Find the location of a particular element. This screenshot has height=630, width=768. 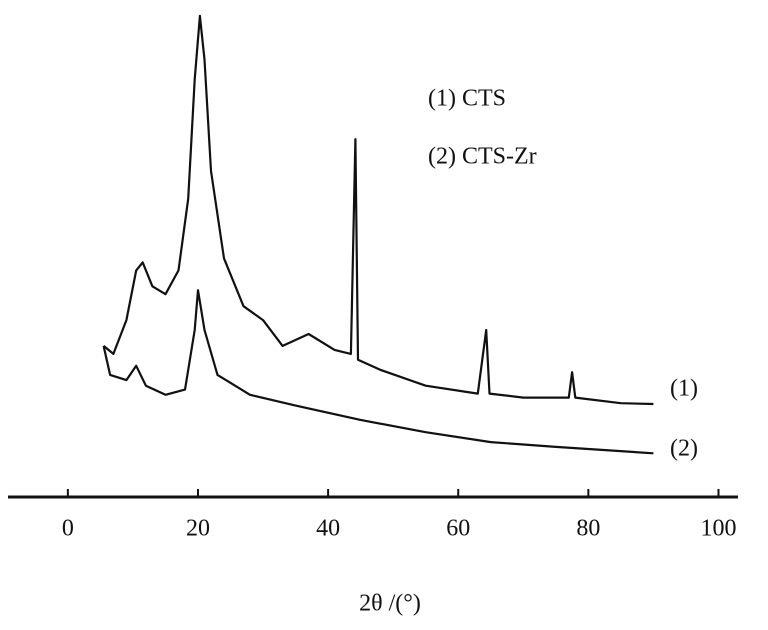

x-tick-label: 0 is located at coordinates (68, 529).